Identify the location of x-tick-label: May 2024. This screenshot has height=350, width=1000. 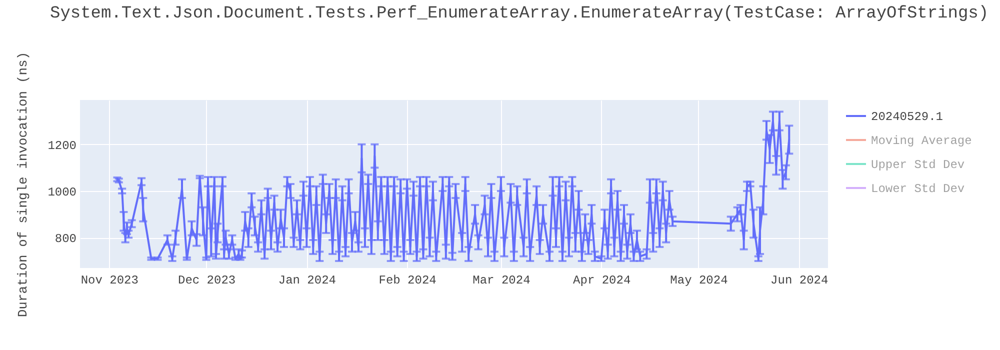
(699, 281).